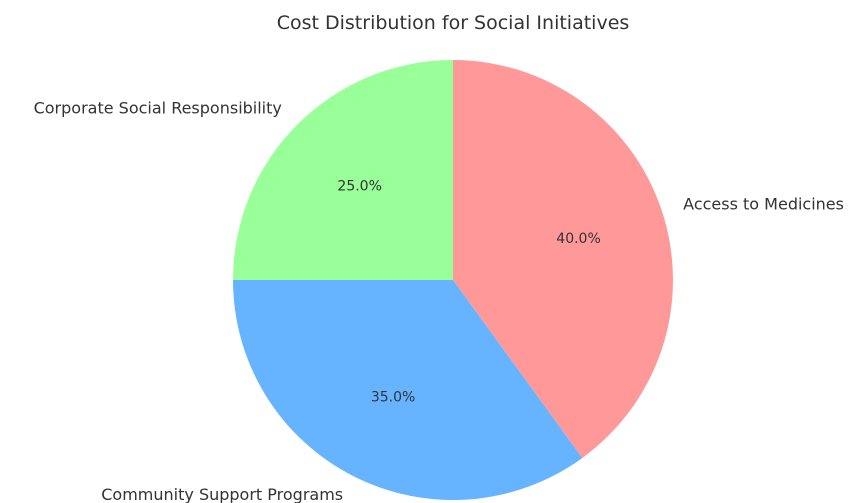  I want to click on pct-label-community-support-programs: 35.0%, so click(393, 398).